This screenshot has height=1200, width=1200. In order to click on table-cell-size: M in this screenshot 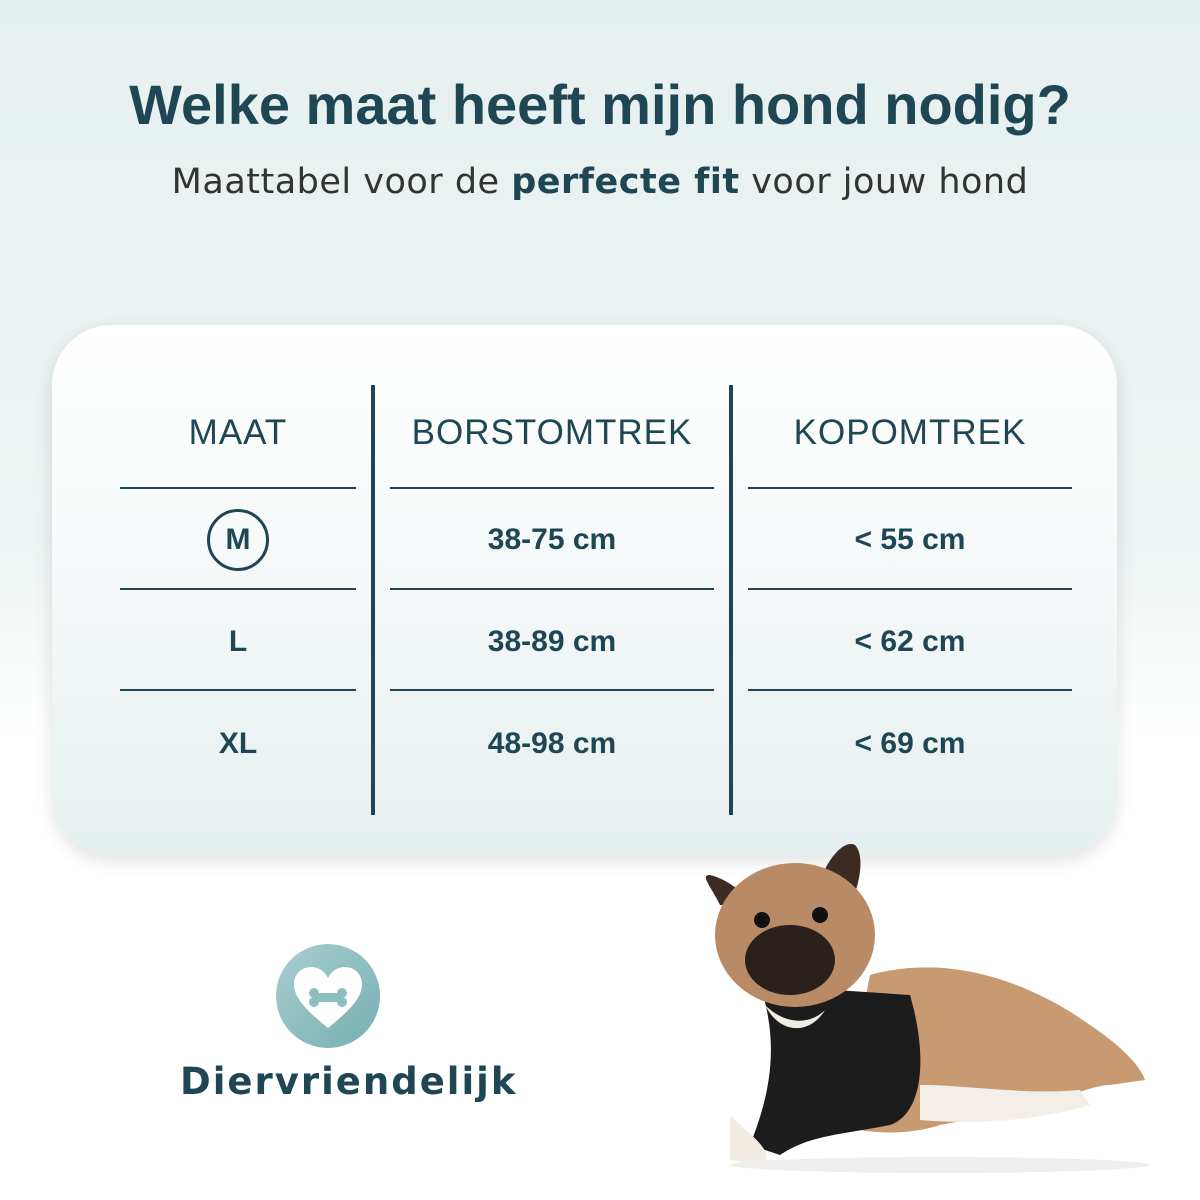, I will do `click(238, 540)`.